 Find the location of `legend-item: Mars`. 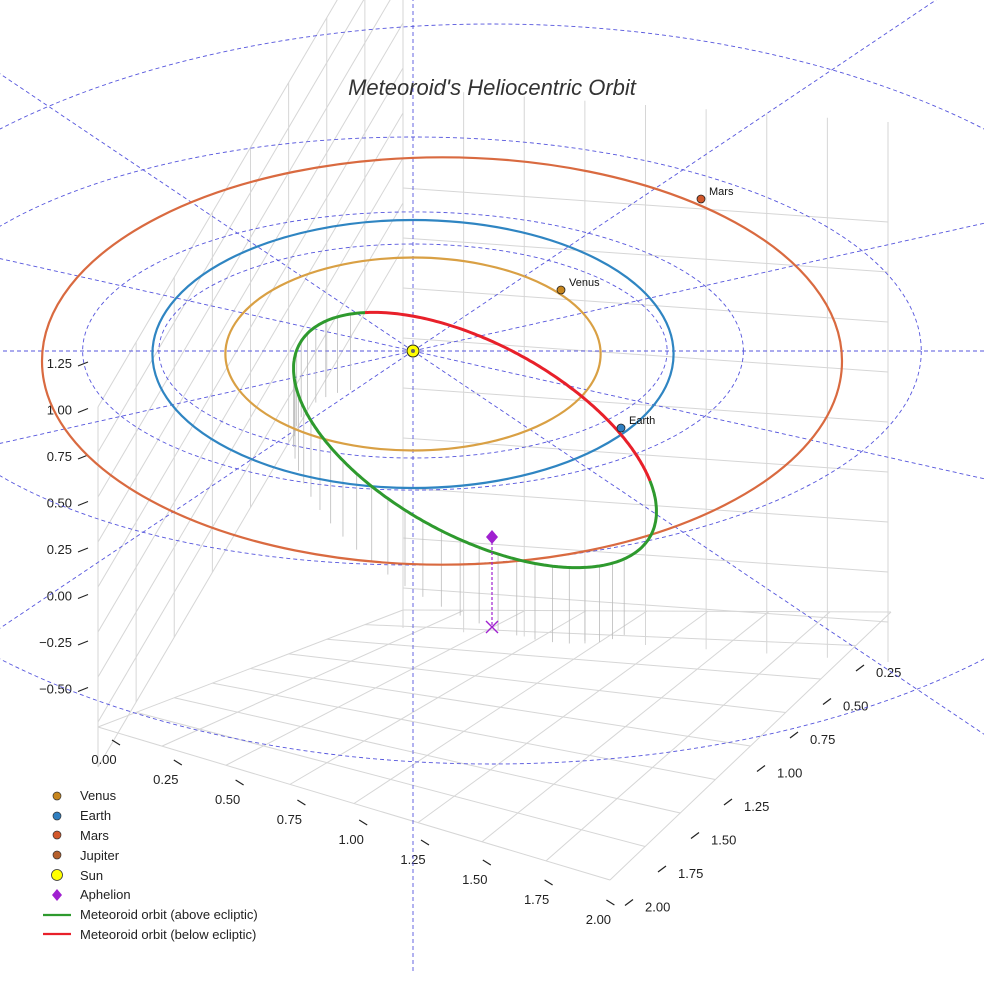

legend-item: Mars is located at coordinates (149, 836).